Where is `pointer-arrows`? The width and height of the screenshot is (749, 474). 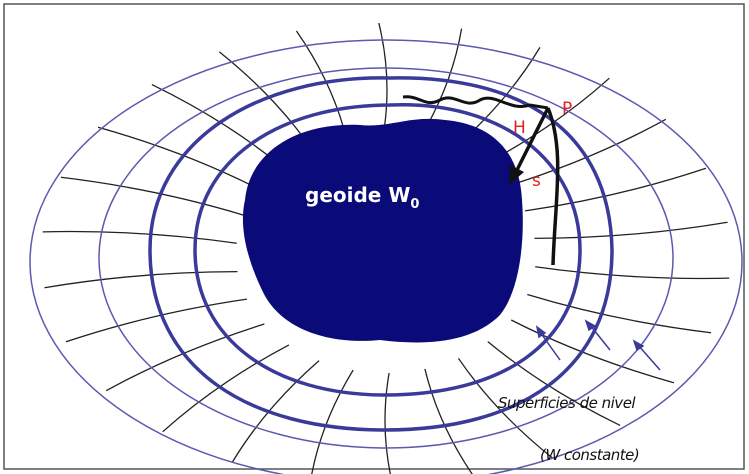
pointer-arrows is located at coordinates (598, 345).